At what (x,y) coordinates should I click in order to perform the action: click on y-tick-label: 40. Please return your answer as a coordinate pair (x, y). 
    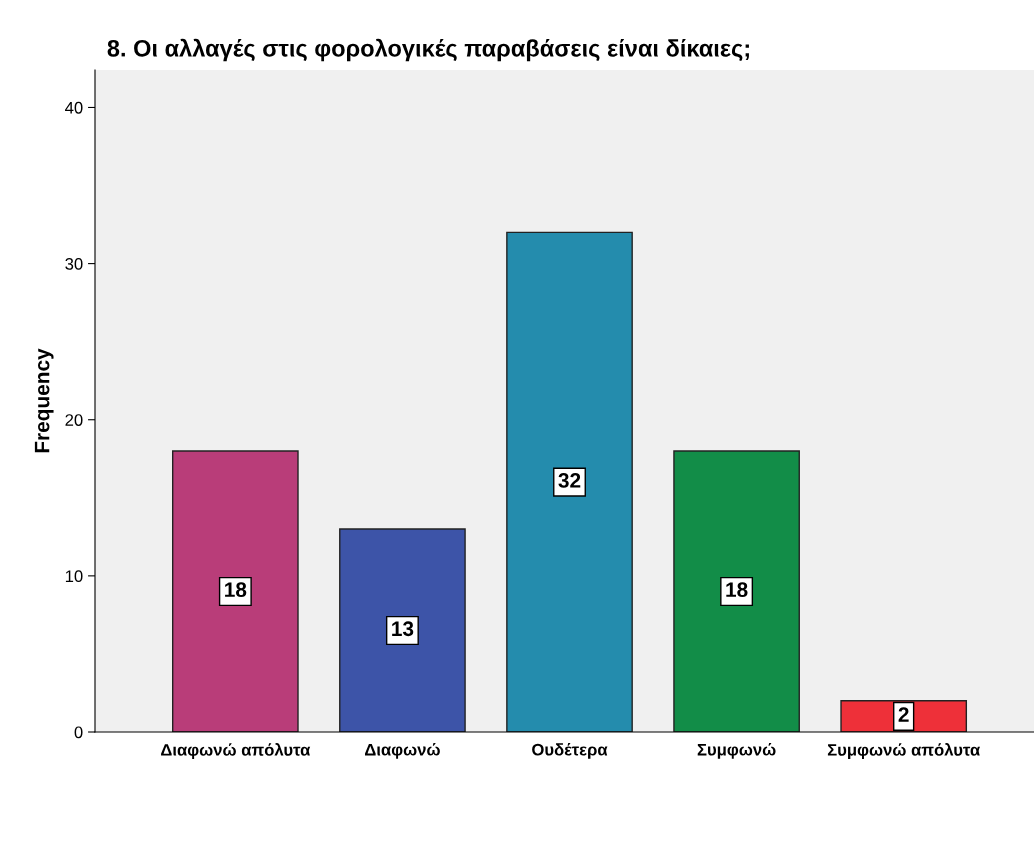
    Looking at the image, I should click on (74, 107).